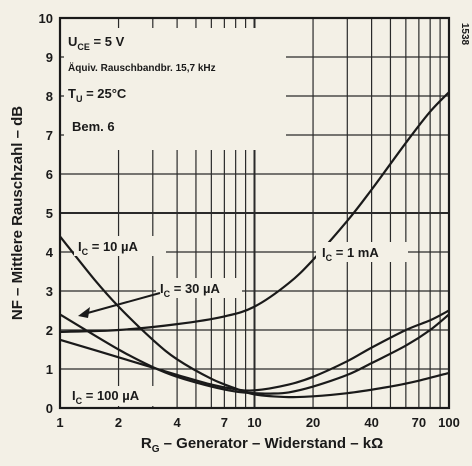  What do you see at coordinates (46, 18) in the screenshot?
I see `y-tick-label: 10` at bounding box center [46, 18].